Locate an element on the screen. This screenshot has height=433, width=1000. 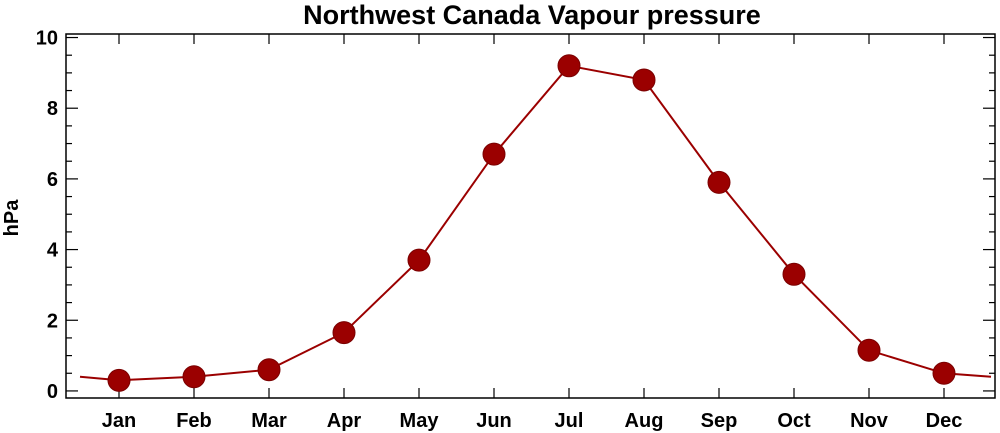
x-tick-label: May is located at coordinates (420, 421).